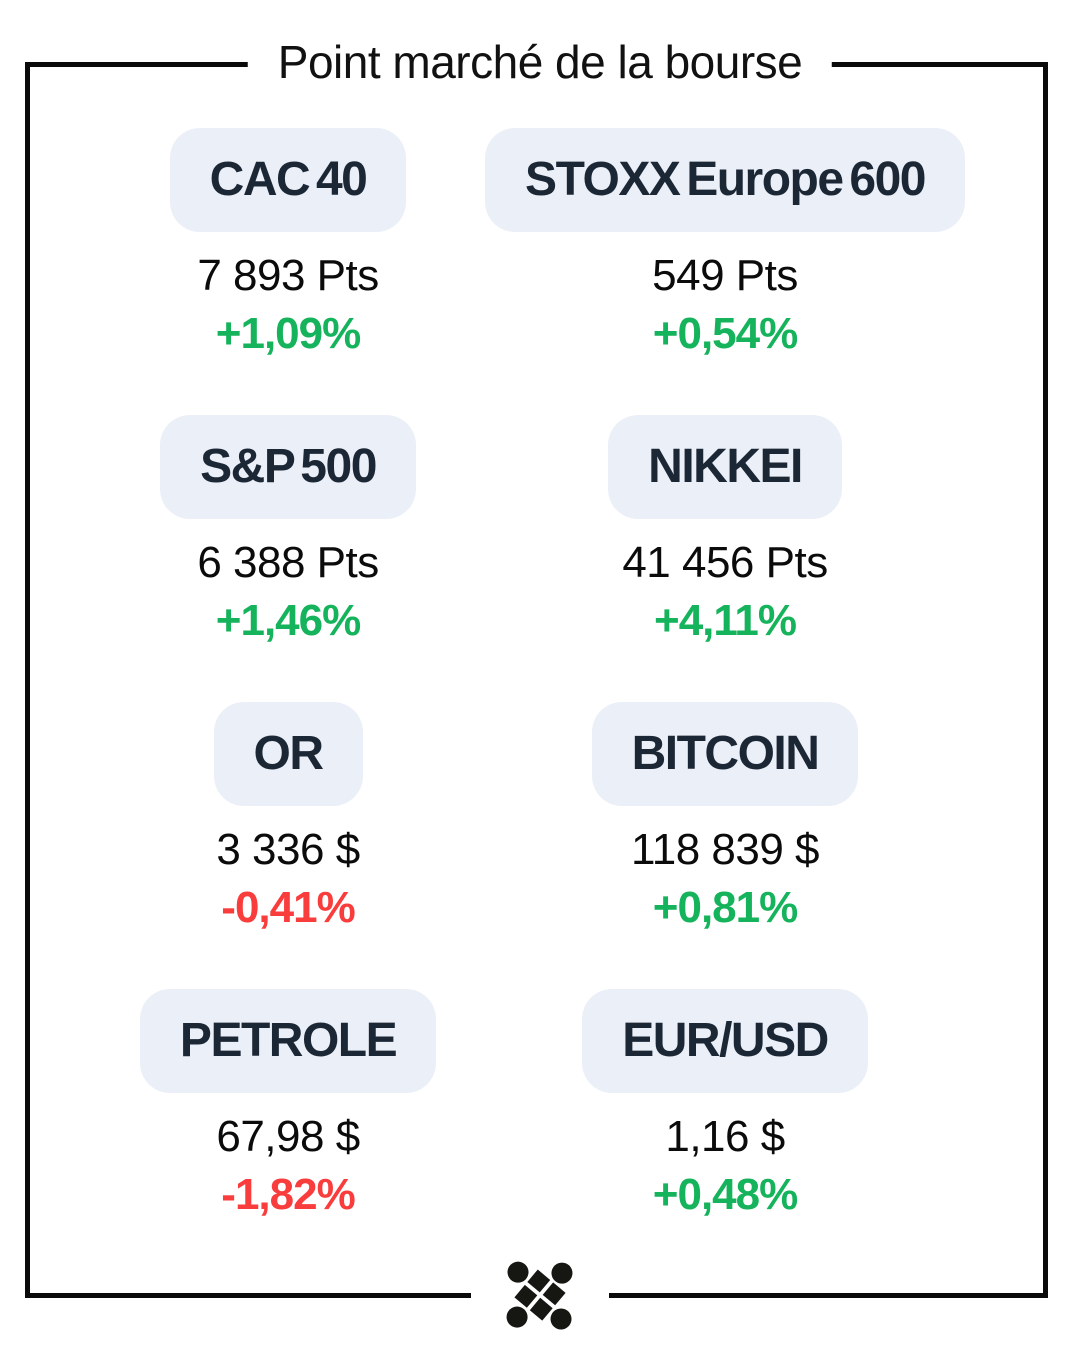 The width and height of the screenshot is (1080, 1350). Describe the element at coordinates (725, 244) in the screenshot. I see `market-card-stoxx600: STOXX Europe 600 549 Pts +0,54%` at that location.